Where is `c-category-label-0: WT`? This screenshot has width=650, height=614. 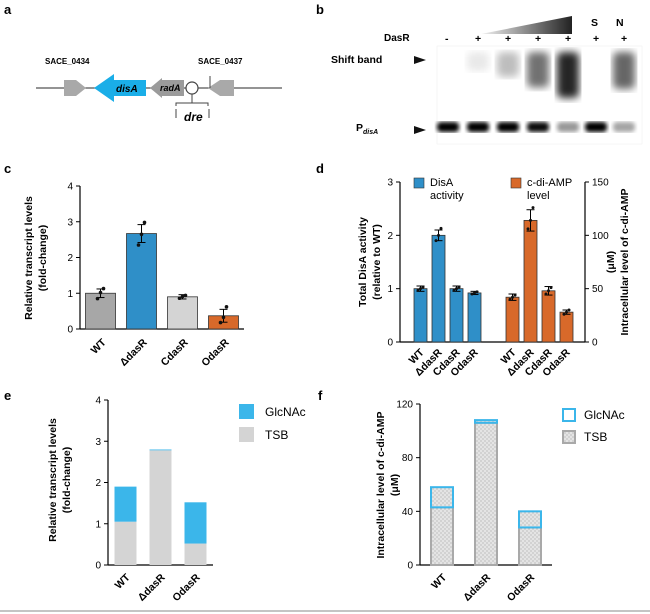 c-category-label-0: WT is located at coordinates (99, 346).